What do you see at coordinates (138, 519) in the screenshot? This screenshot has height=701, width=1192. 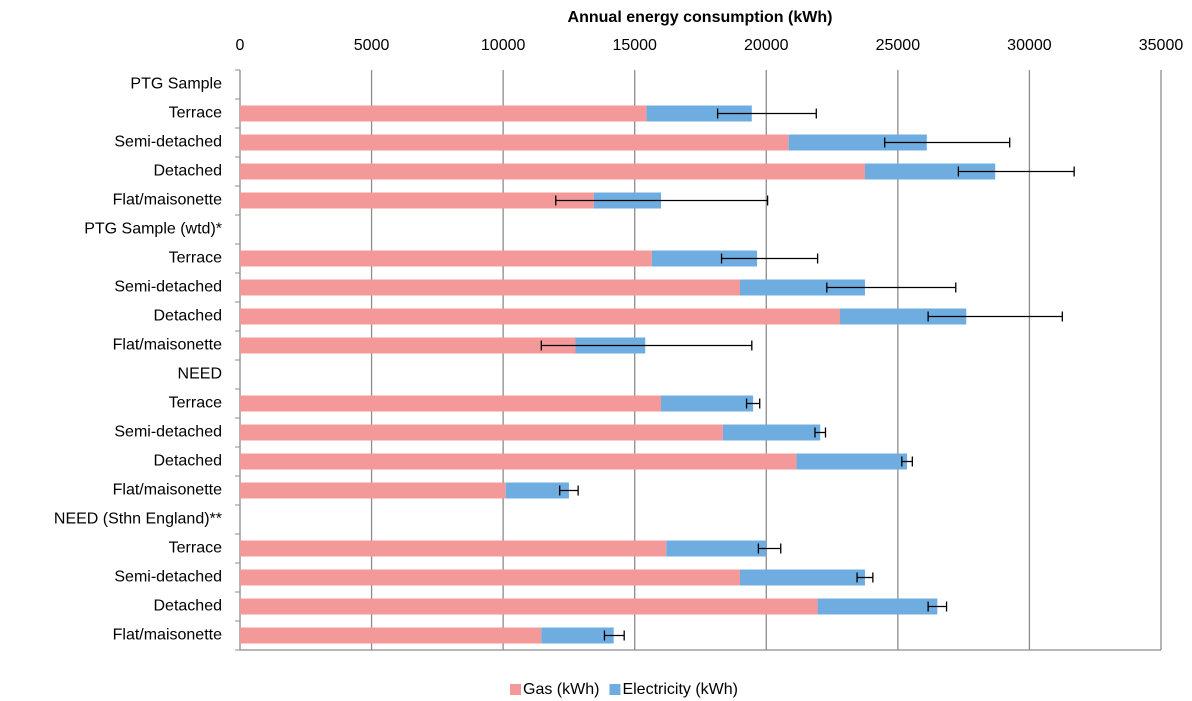 I see `y-tick-label: NEED (Sthn England)**` at bounding box center [138, 519].